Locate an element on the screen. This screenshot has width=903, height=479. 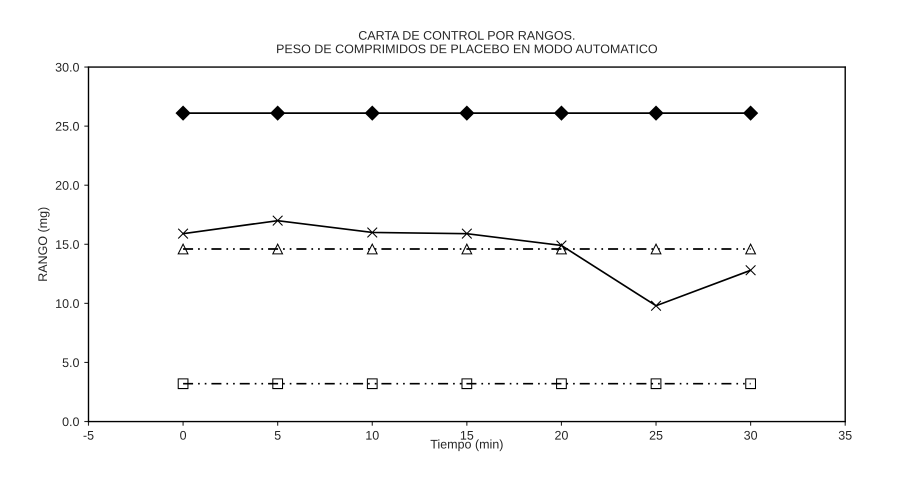
y-tick-label: 25.0 is located at coordinates (67, 126).